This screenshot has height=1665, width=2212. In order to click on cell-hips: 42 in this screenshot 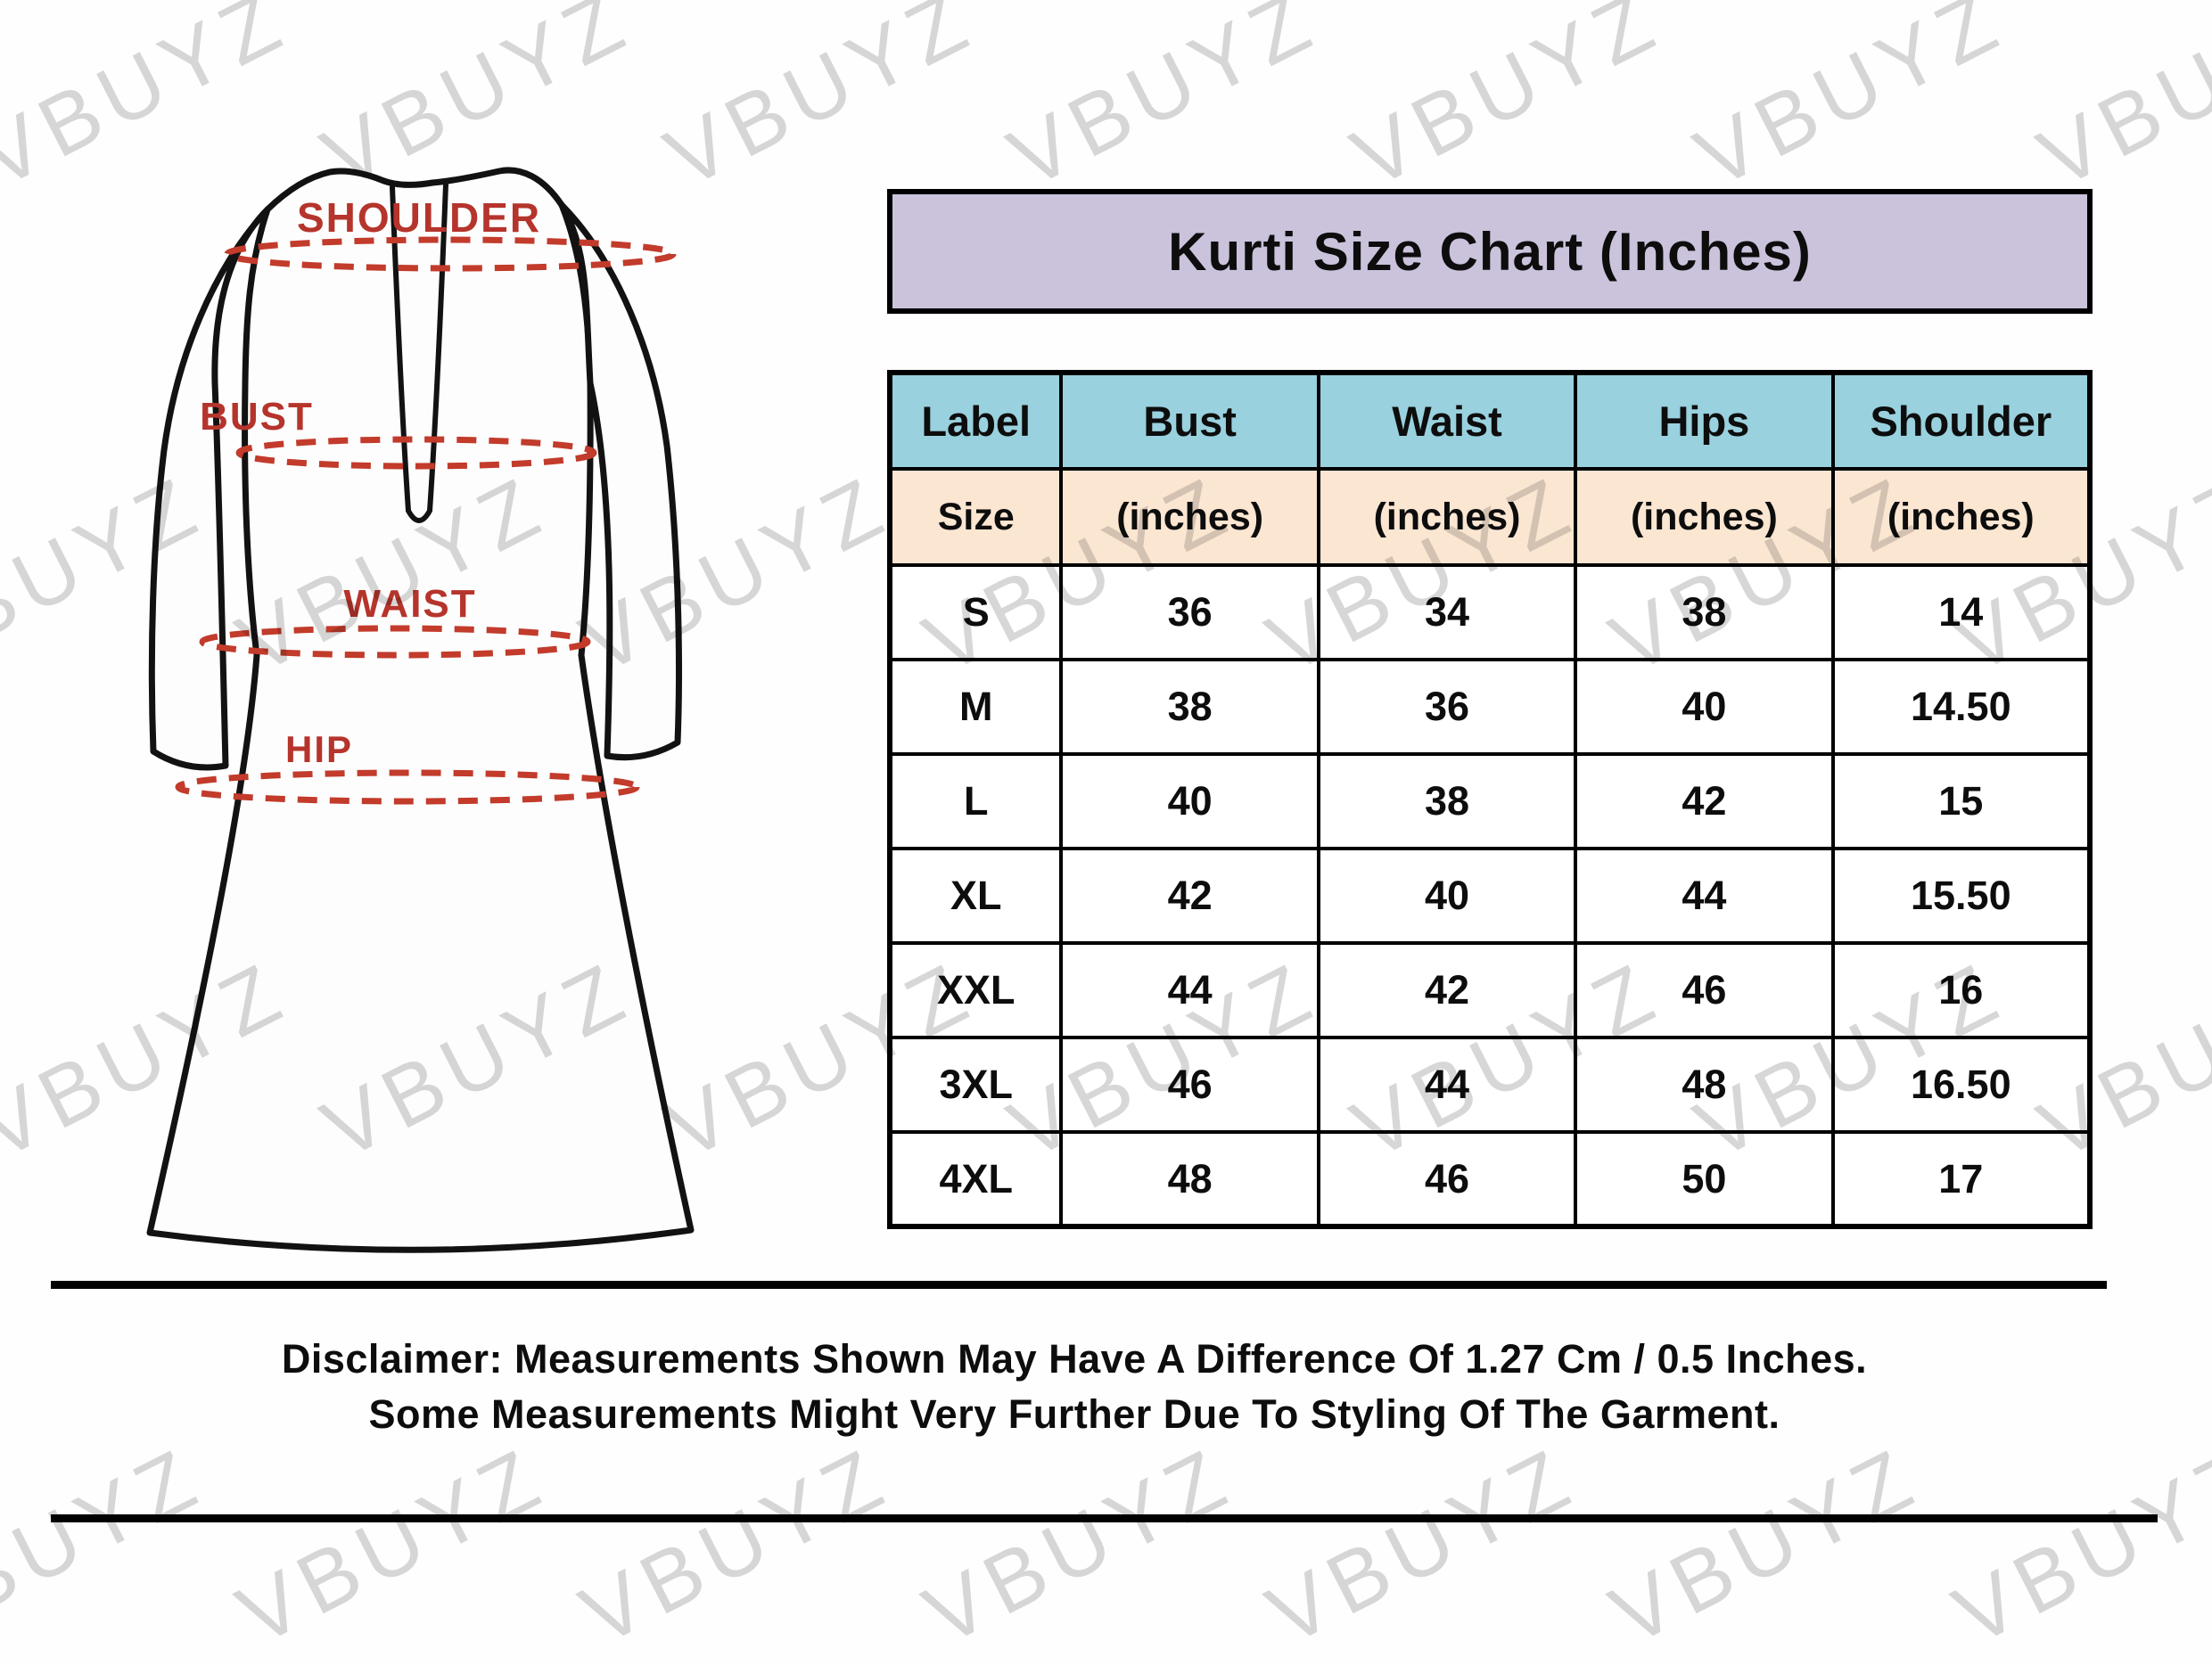, I will do `click(1704, 801)`.